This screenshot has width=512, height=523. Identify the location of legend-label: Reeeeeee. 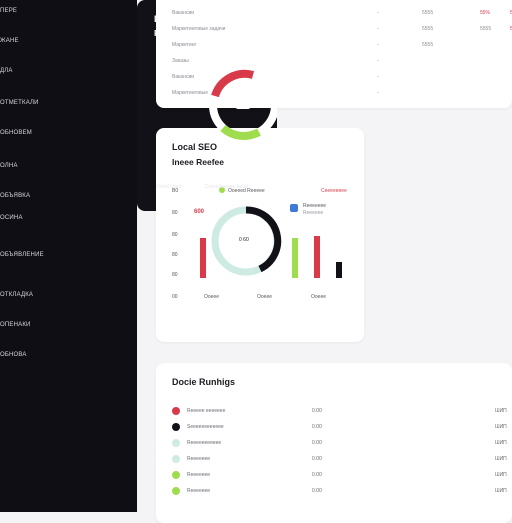
(315, 206).